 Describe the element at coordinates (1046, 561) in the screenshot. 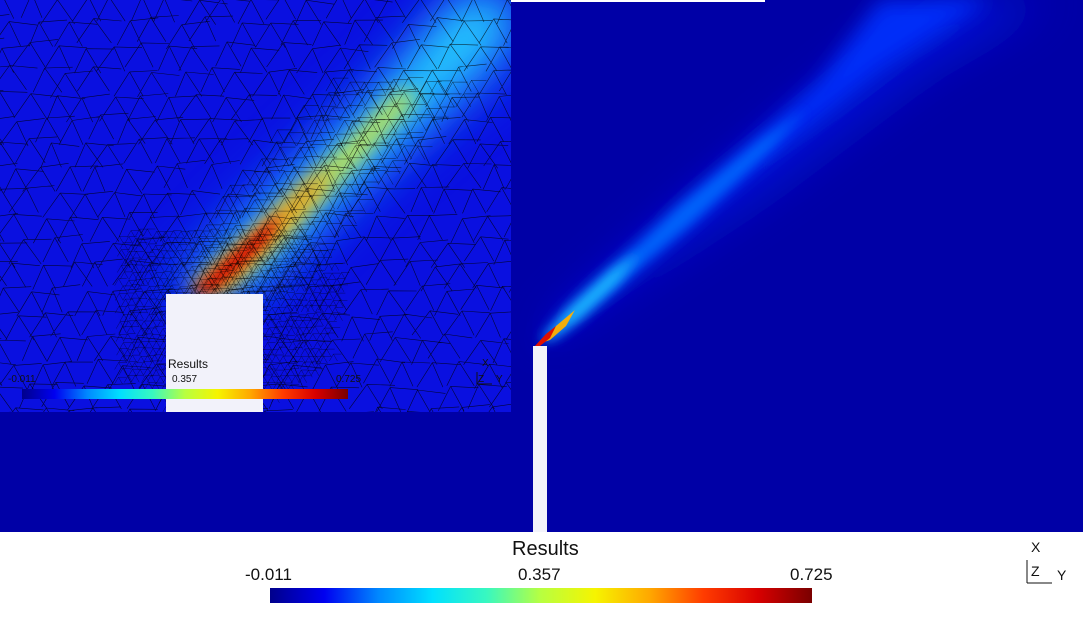

I see `main-axis-triad: X Z Y` at that location.